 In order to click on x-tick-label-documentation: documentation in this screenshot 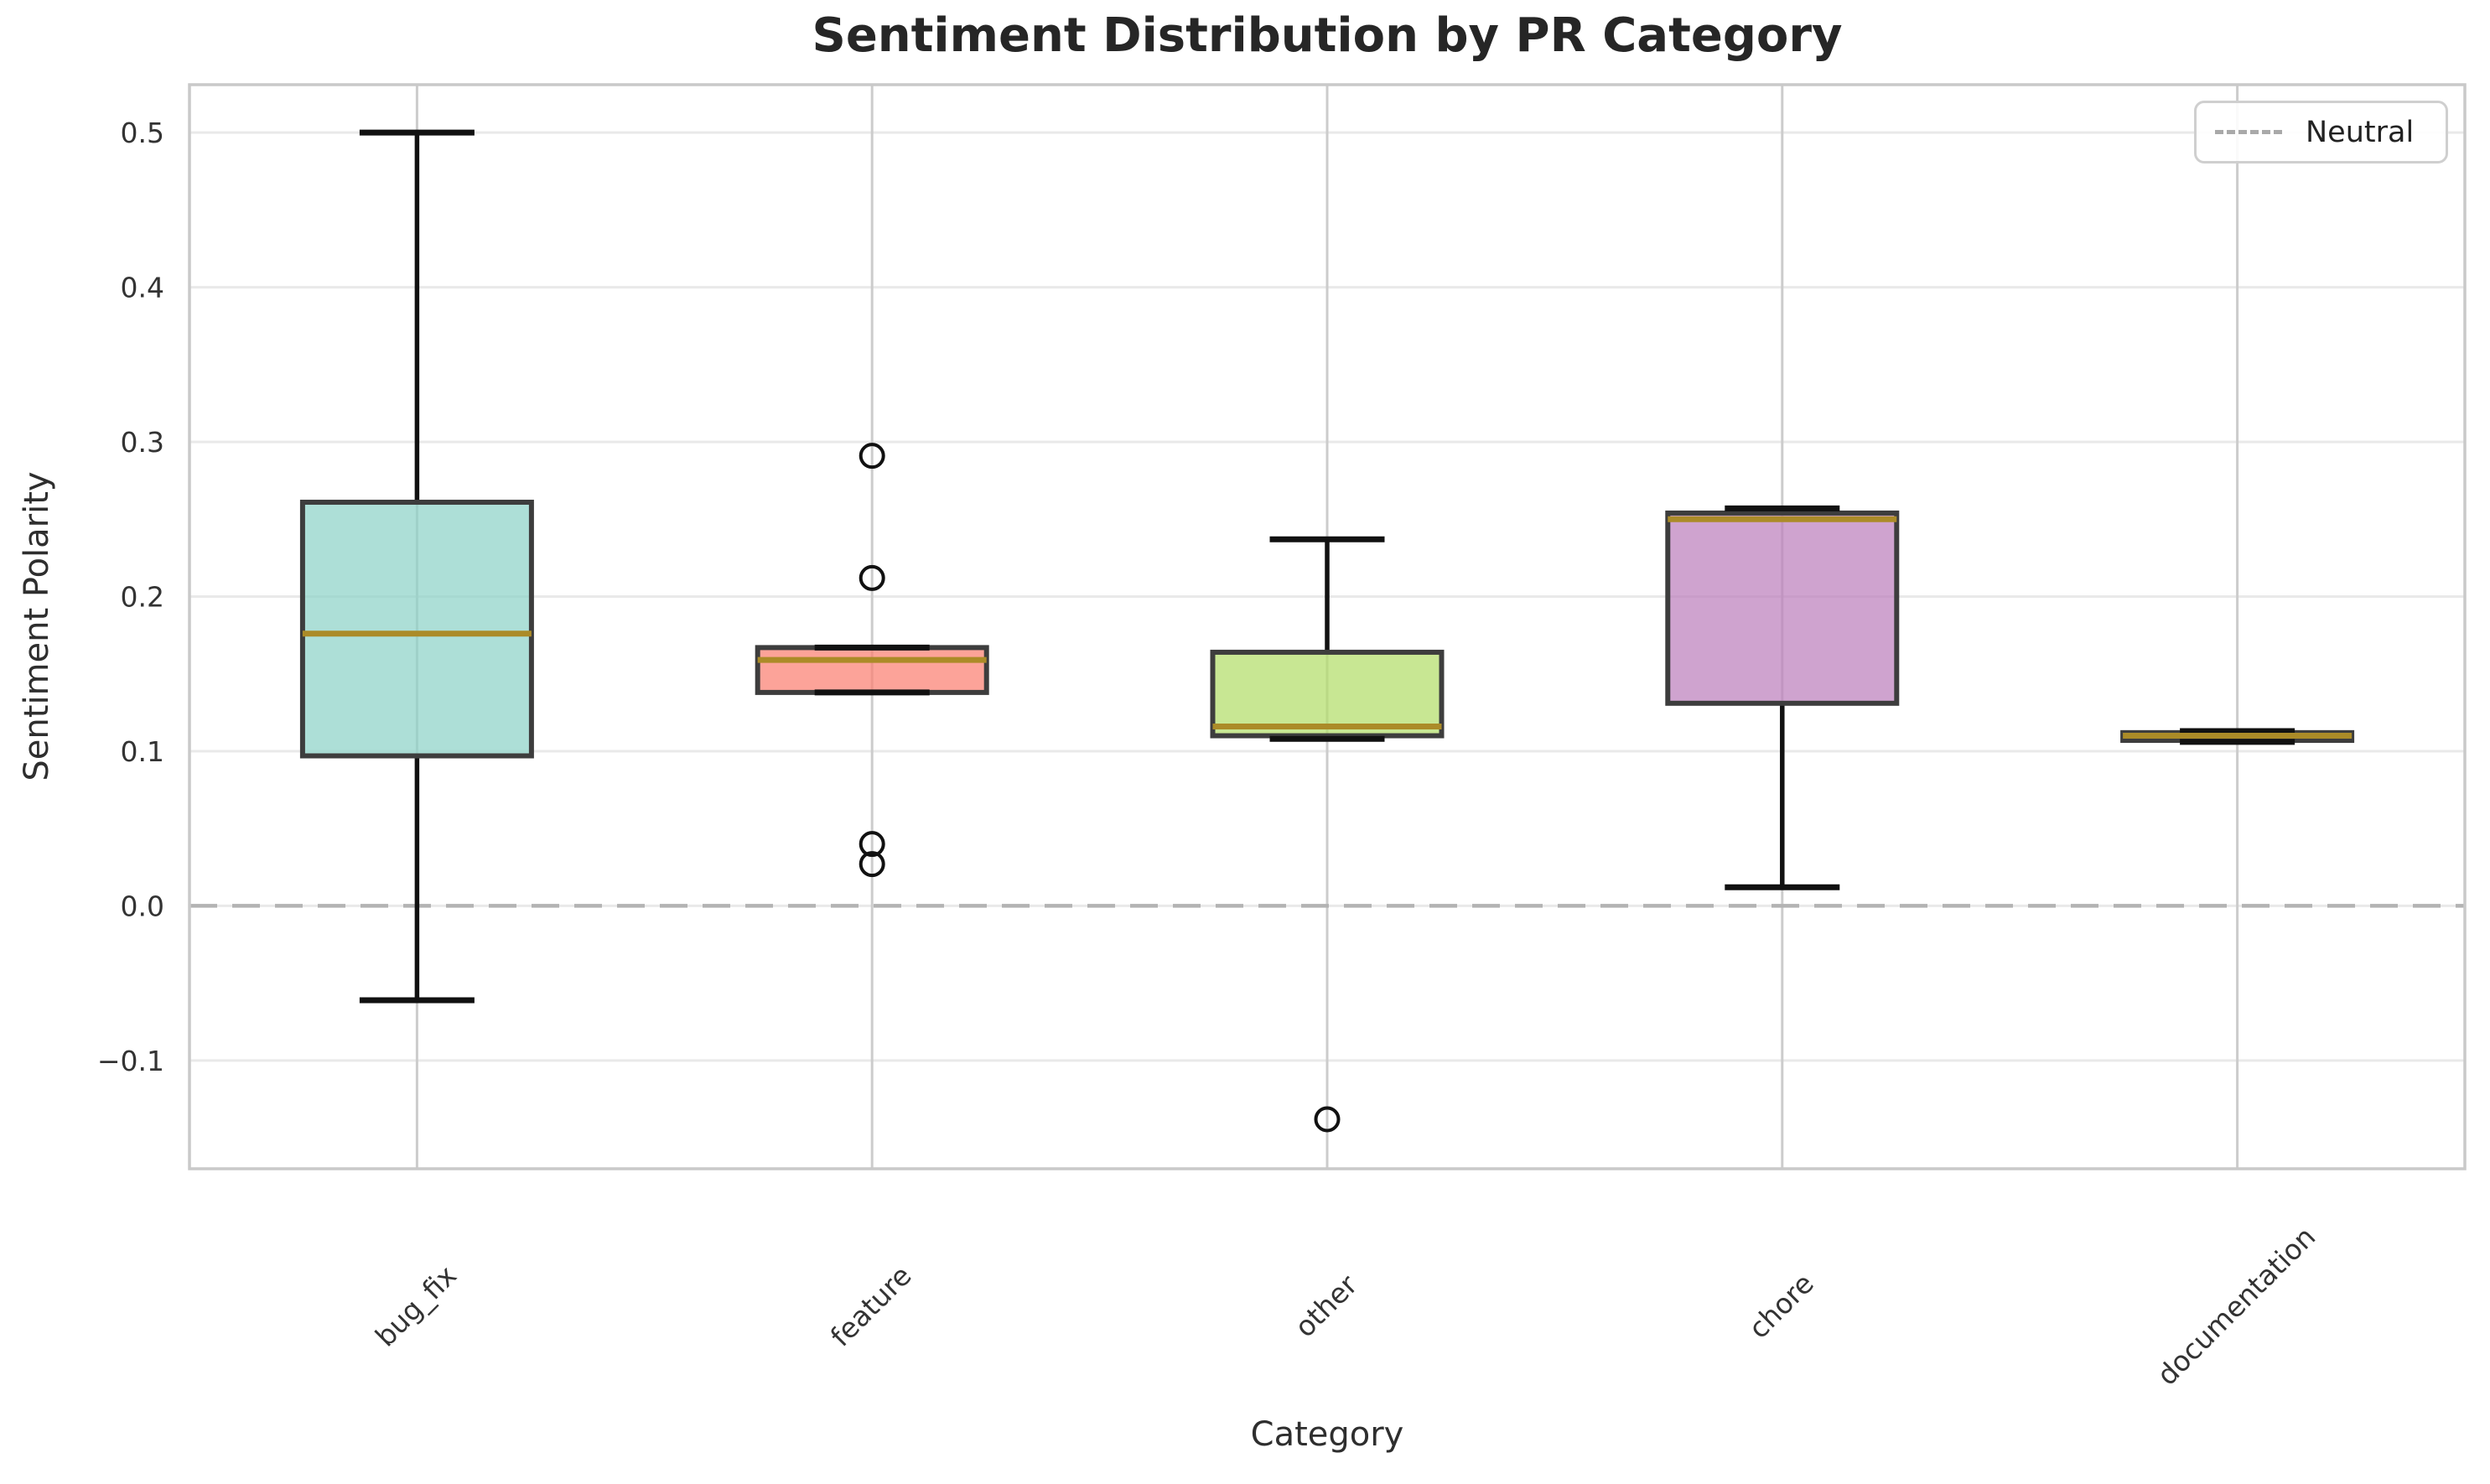, I will do `click(2235, 1305)`.